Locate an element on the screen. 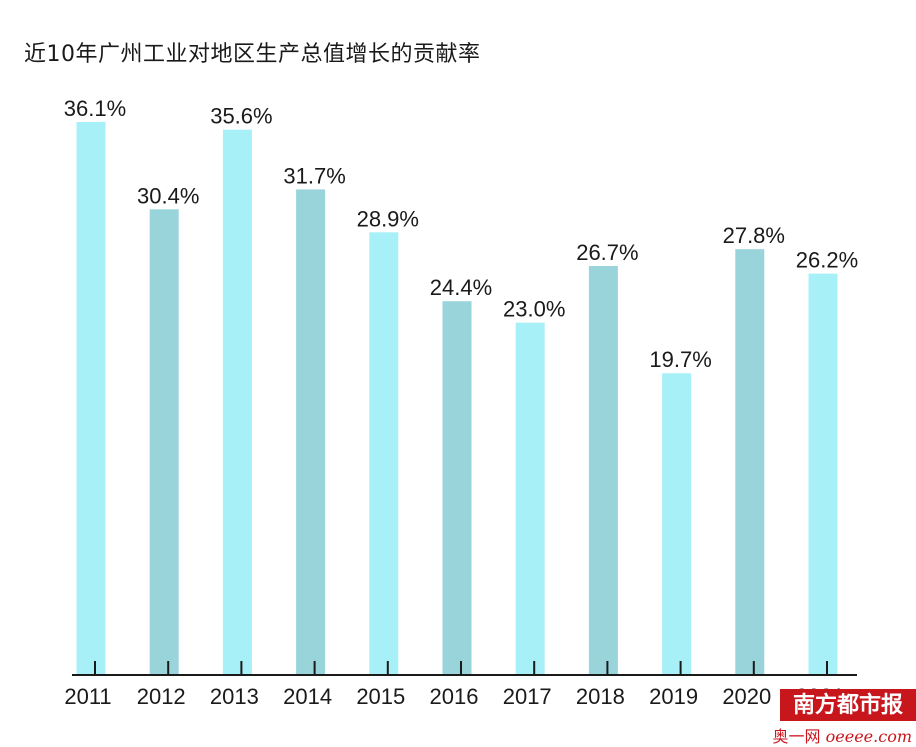 This screenshot has width=916, height=747. data-label-2021: 26.2% is located at coordinates (827, 260).